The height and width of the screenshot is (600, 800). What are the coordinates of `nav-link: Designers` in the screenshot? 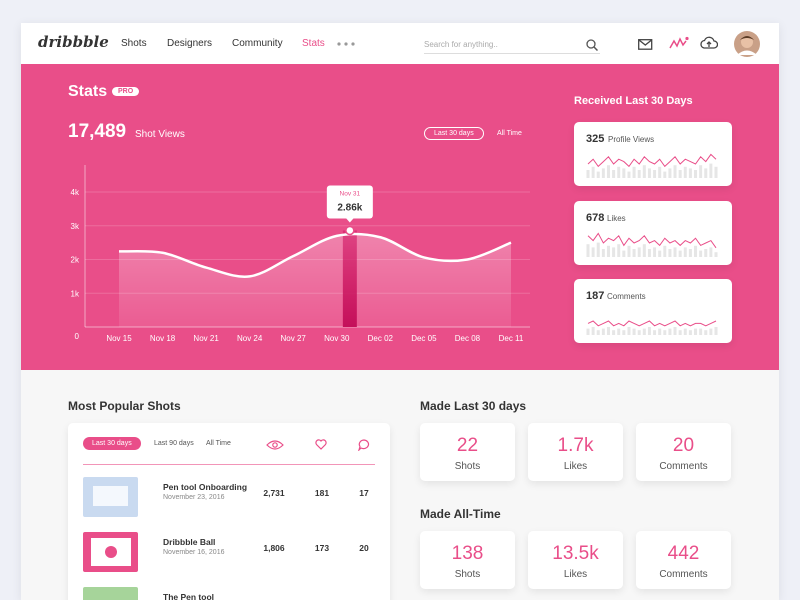 It's located at (190, 43).